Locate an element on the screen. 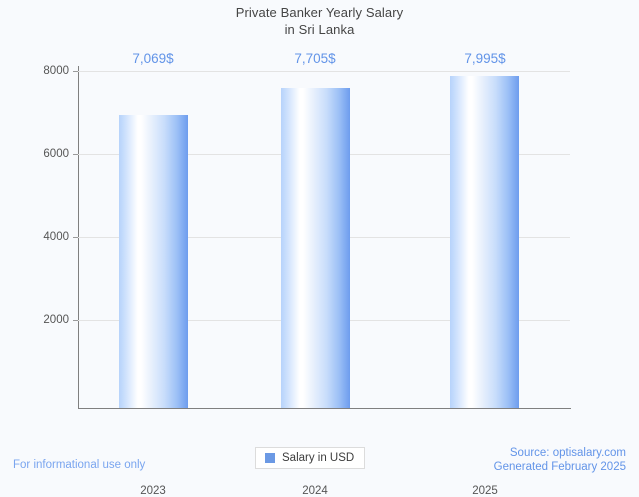  y-tick-label-4000: 4000 is located at coordinates (56, 237).